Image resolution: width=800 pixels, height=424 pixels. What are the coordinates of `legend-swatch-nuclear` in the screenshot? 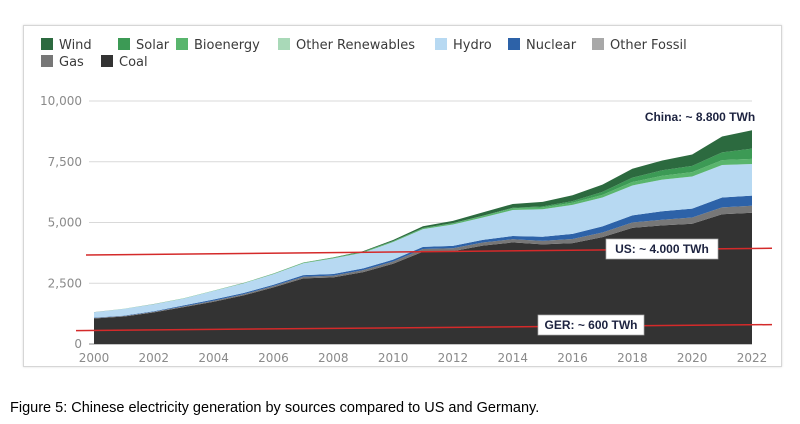 It's located at (514, 44).